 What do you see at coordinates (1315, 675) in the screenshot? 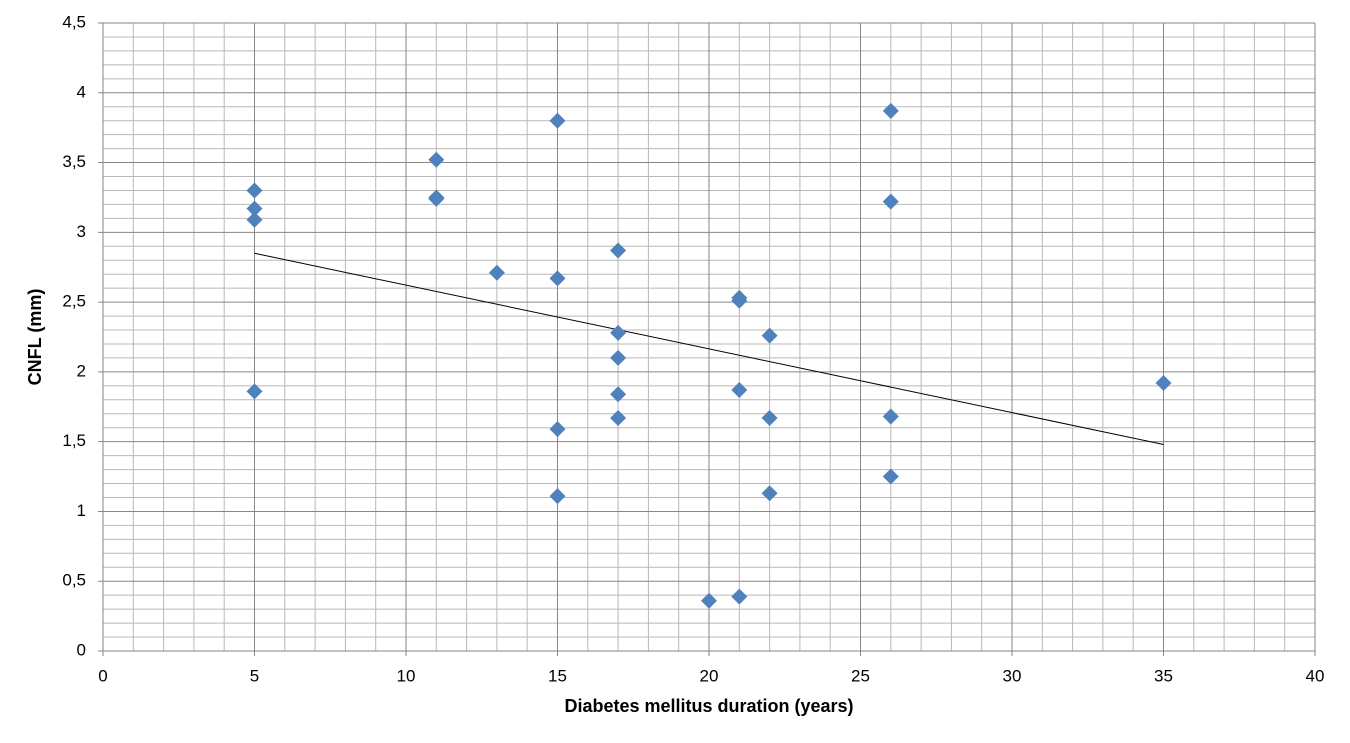
I see `x-tick-label: 40` at bounding box center [1315, 675].